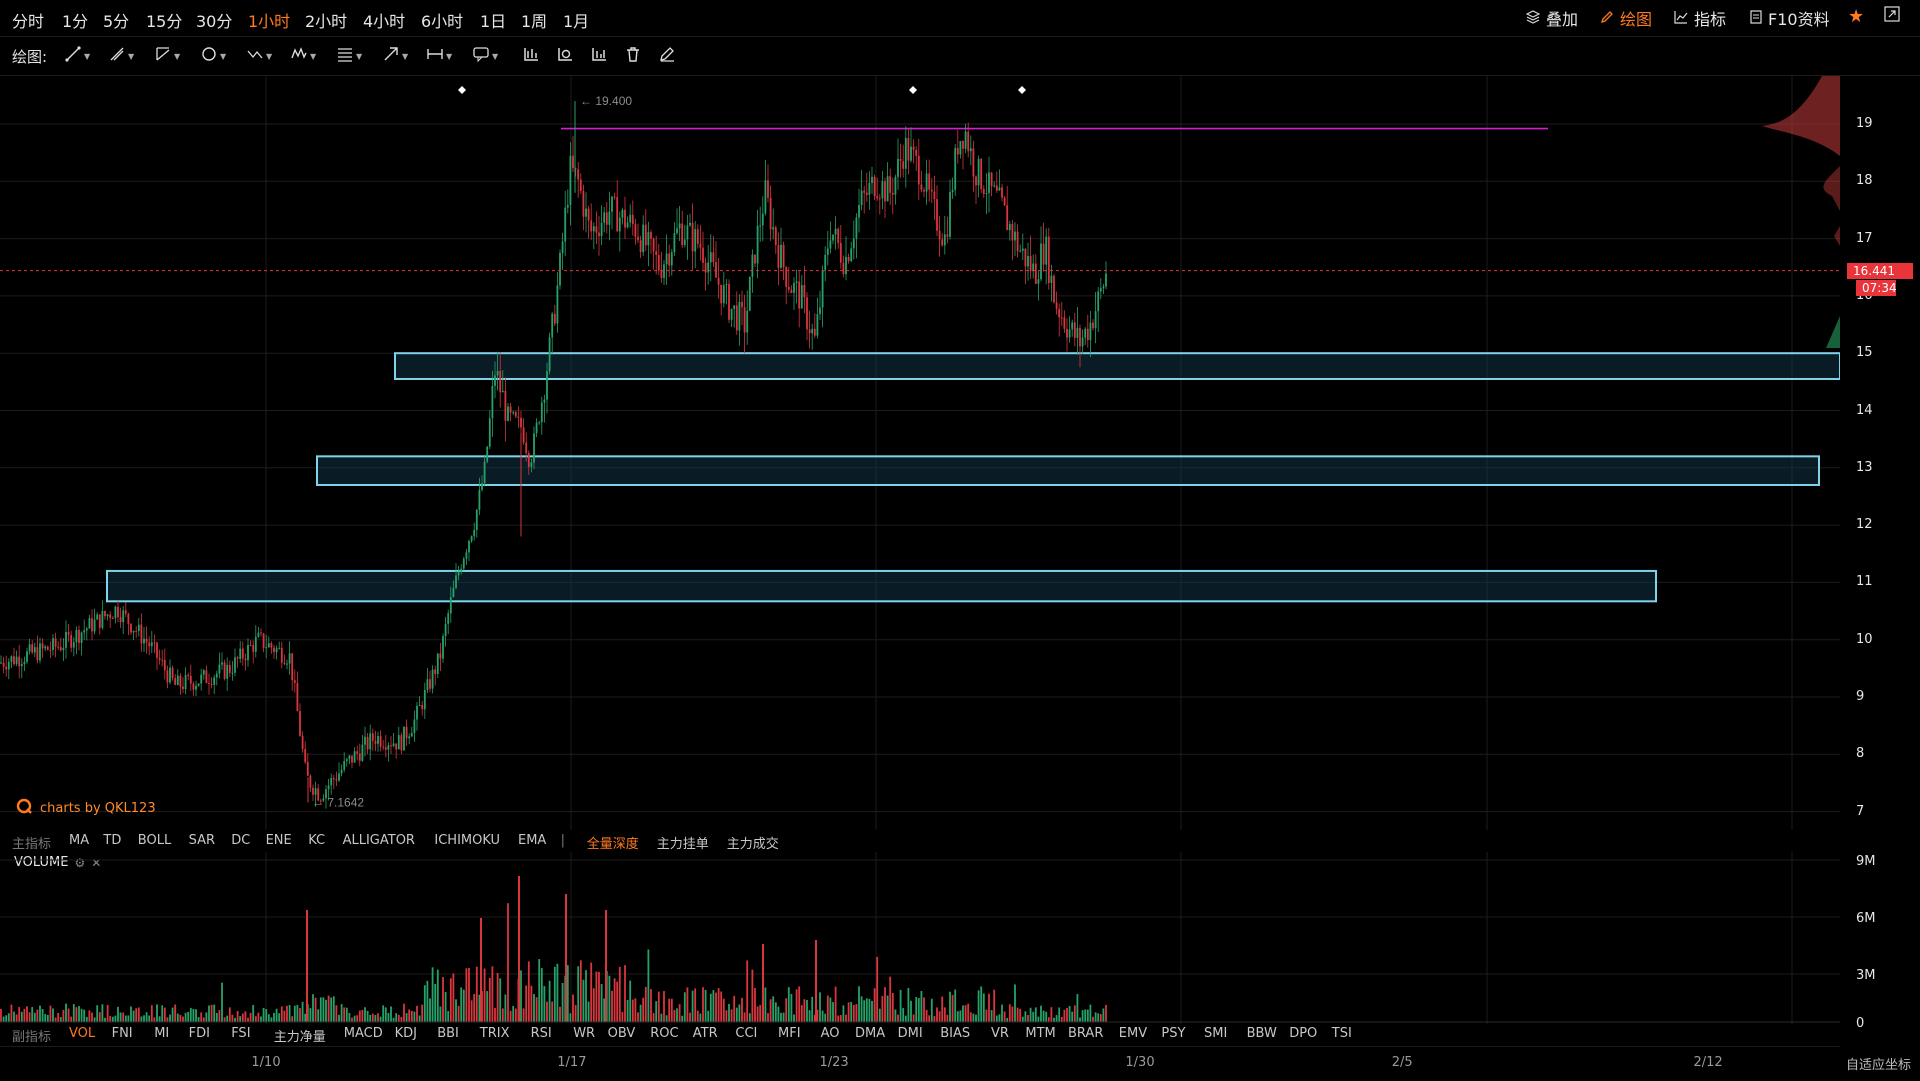 The width and height of the screenshot is (1920, 1081). What do you see at coordinates (199, 1033) in the screenshot?
I see `indicator-fdi: FDI` at bounding box center [199, 1033].